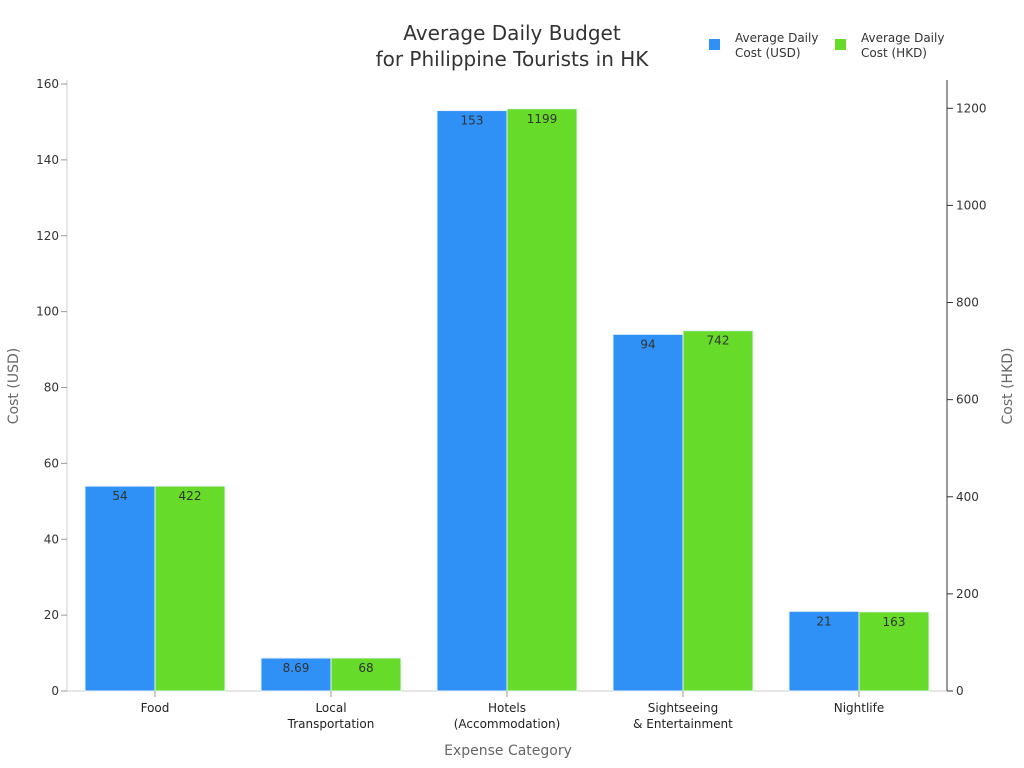 This screenshot has height=768, width=1024. What do you see at coordinates (512, 33) in the screenshot?
I see `chart-title: Average Daily Budget` at bounding box center [512, 33].